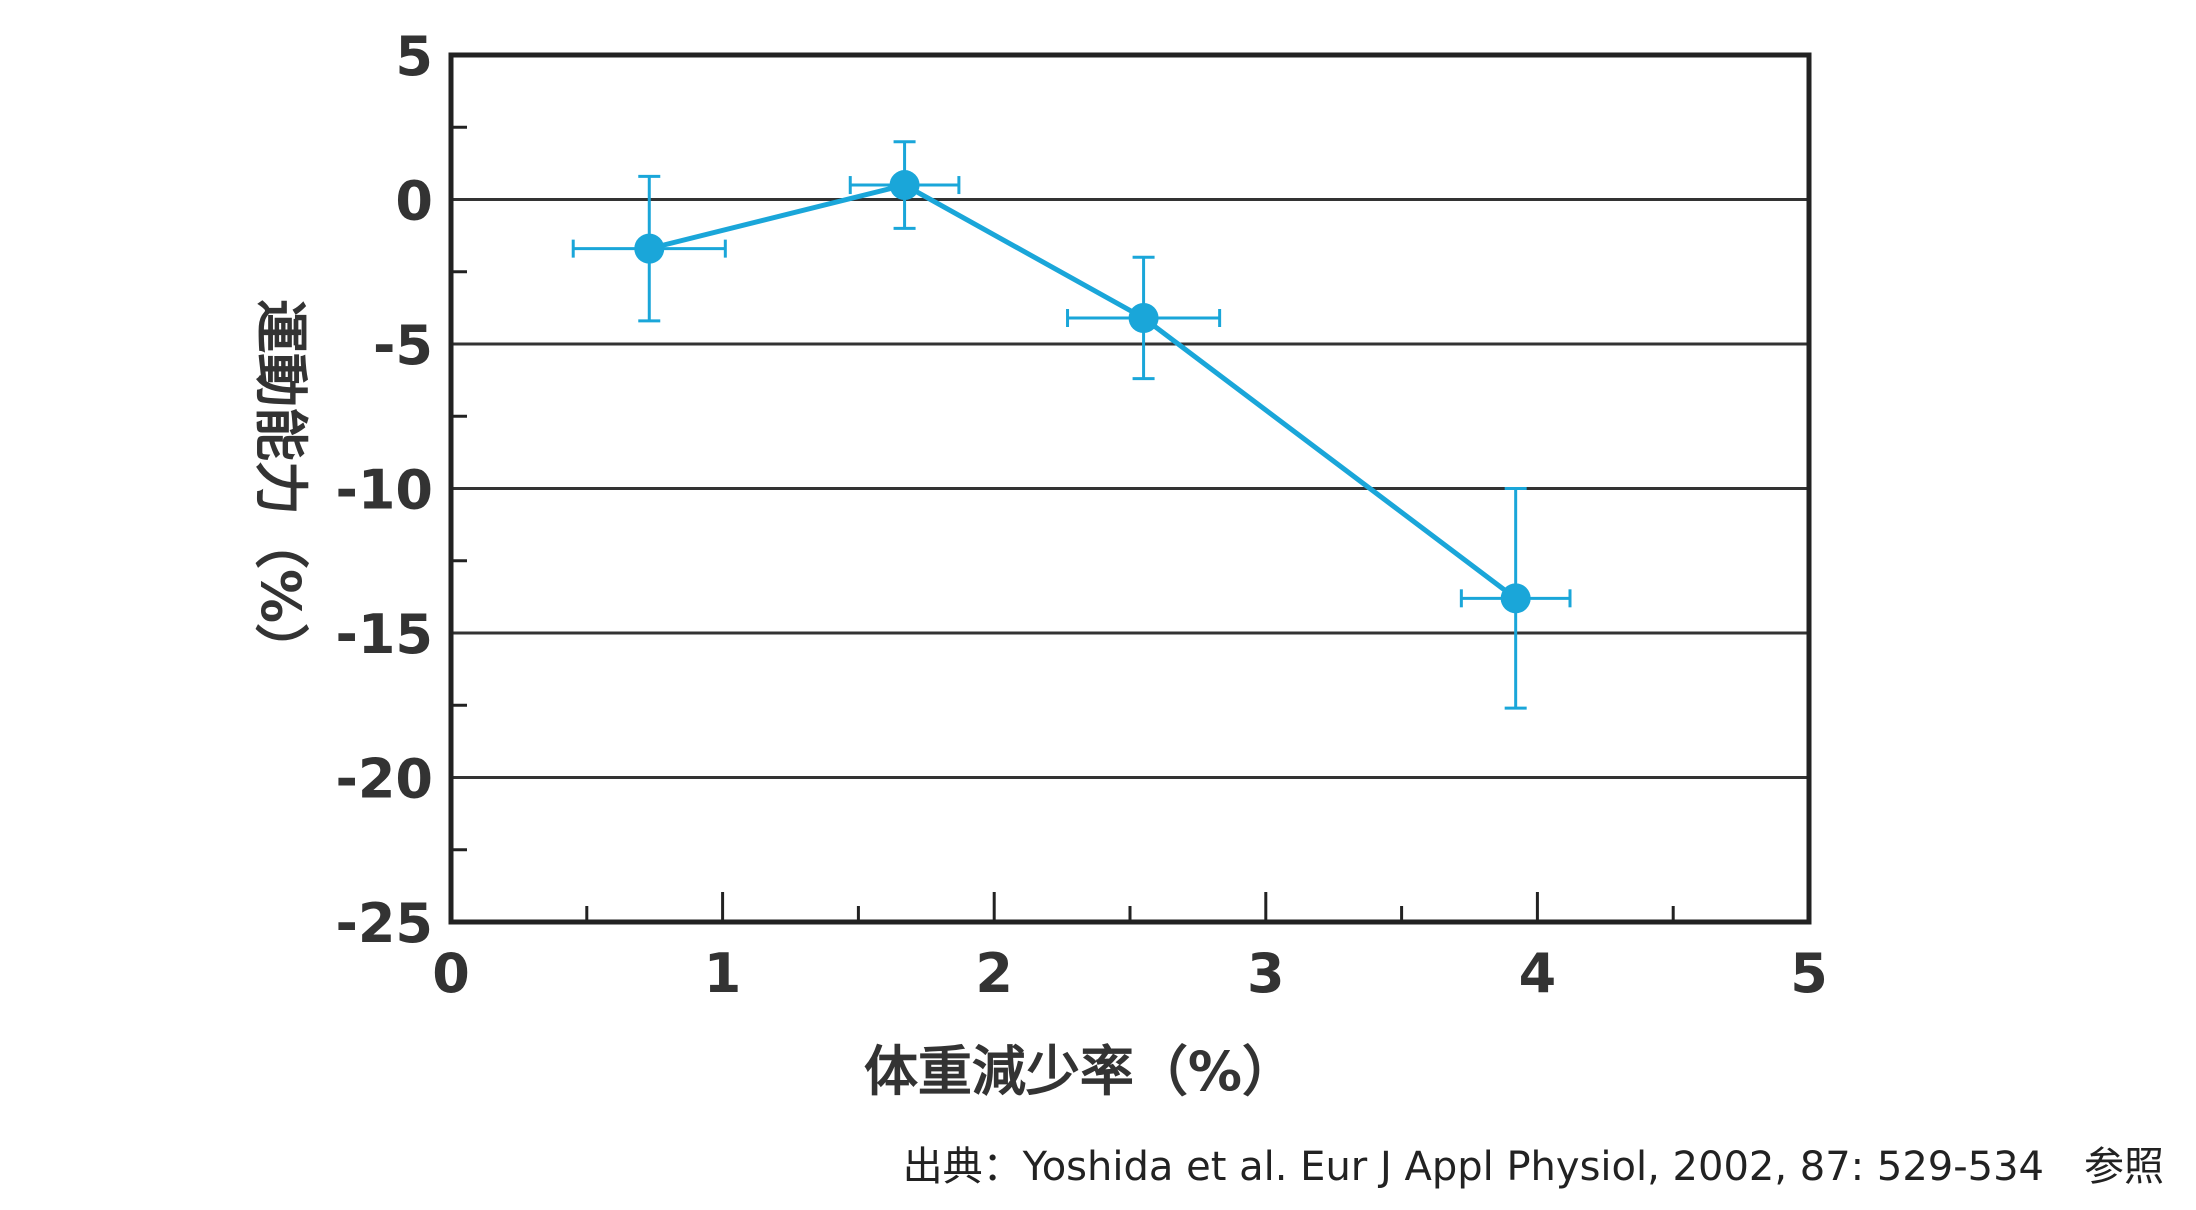  What do you see at coordinates (1538, 973) in the screenshot?
I see `x-tick-label: 4` at bounding box center [1538, 973].